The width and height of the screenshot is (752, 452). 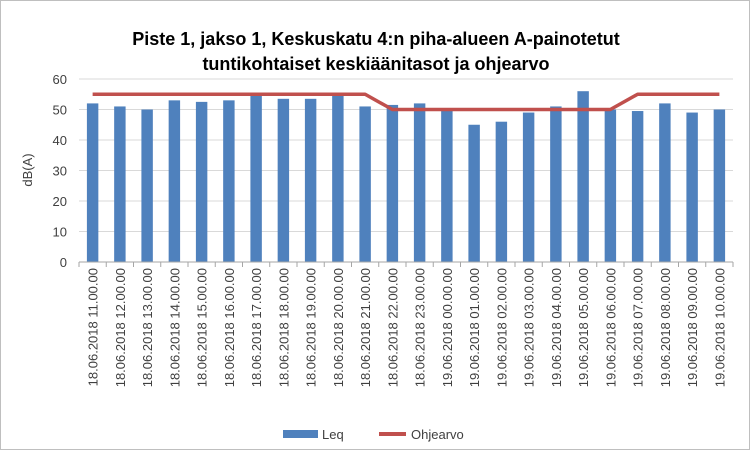 What do you see at coordinates (93, 327) in the screenshot?
I see `x-tick-label-0: 18.06.2018 11.00.00` at bounding box center [93, 327].